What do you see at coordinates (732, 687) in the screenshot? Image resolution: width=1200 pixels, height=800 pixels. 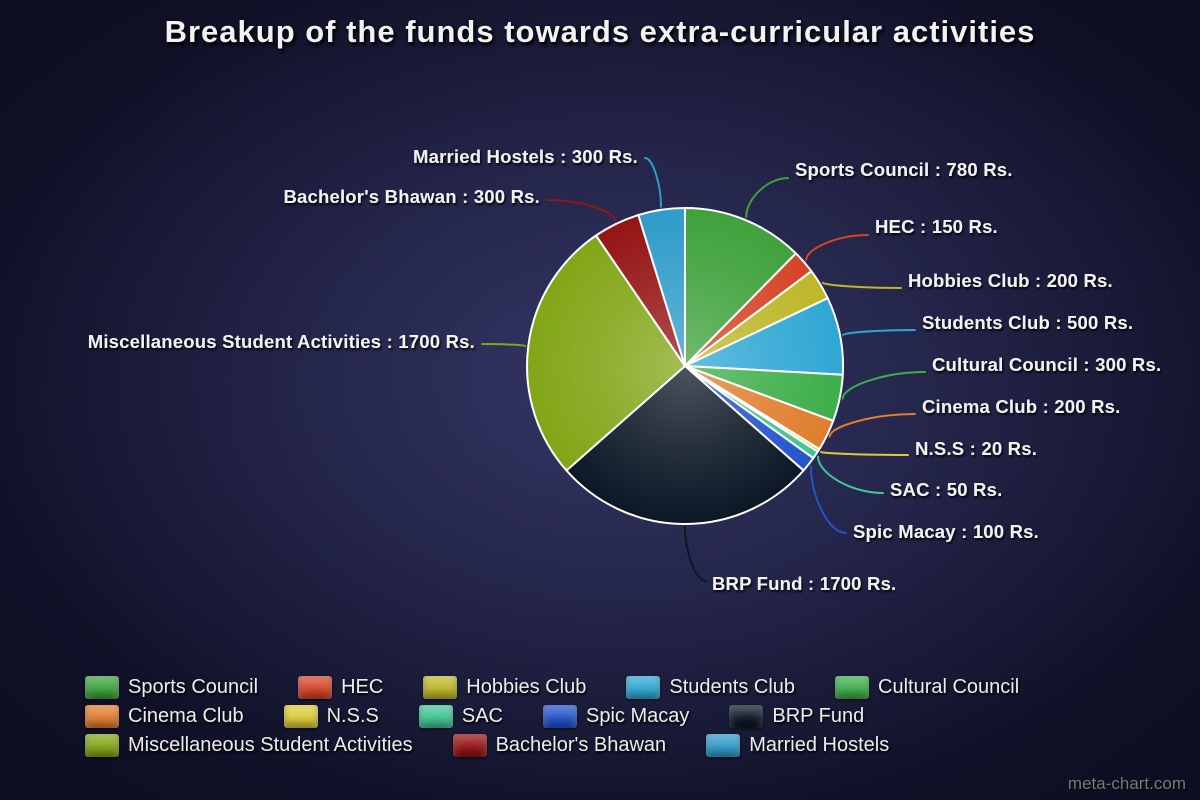 I see `legend-label-3: Students Club` at bounding box center [732, 687].